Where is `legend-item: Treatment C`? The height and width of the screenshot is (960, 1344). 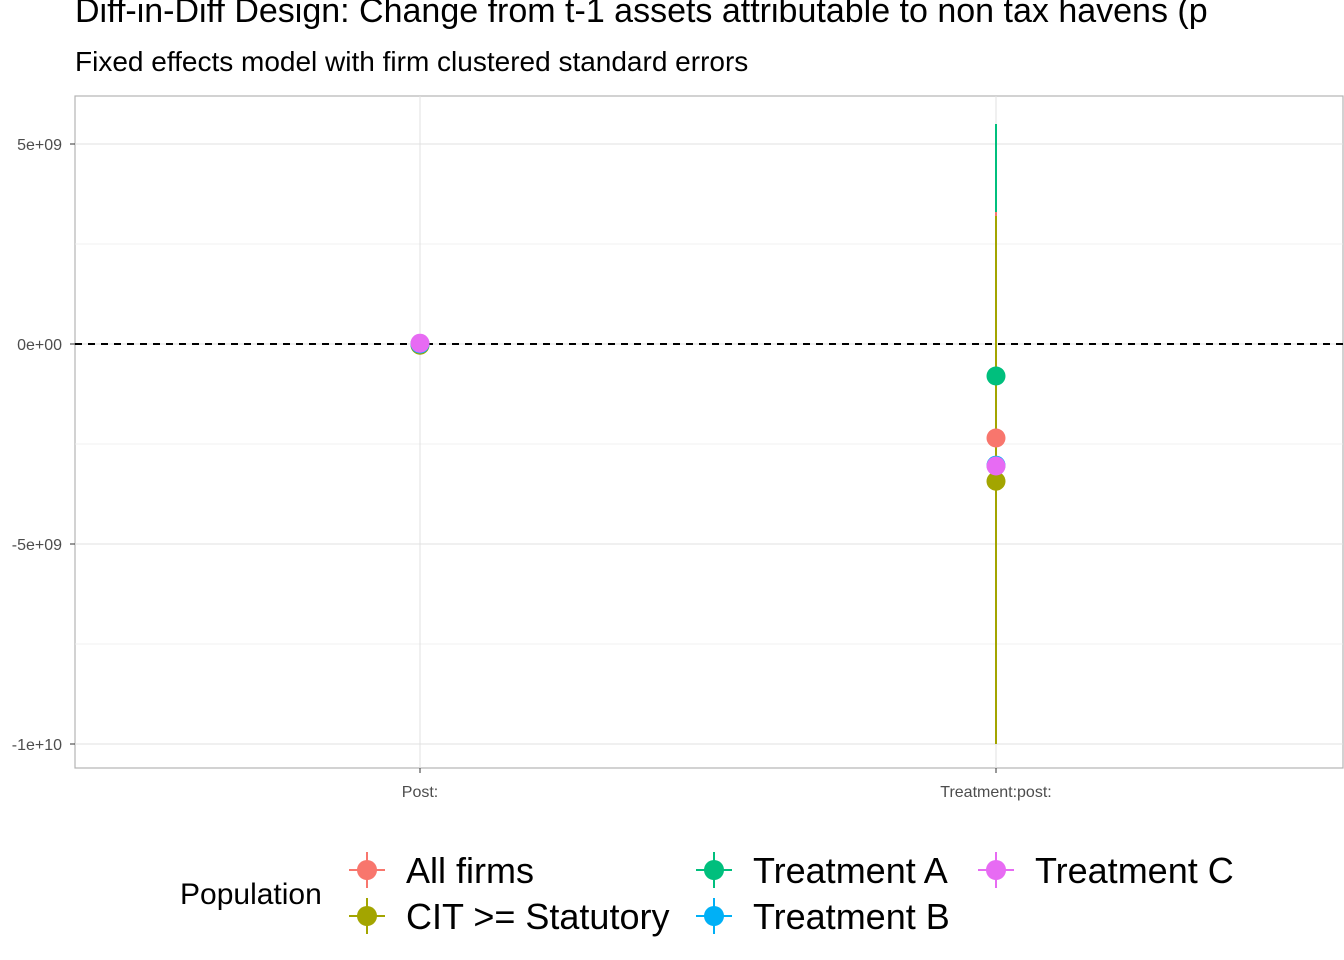 legend-item: Treatment C is located at coordinates (1106, 870).